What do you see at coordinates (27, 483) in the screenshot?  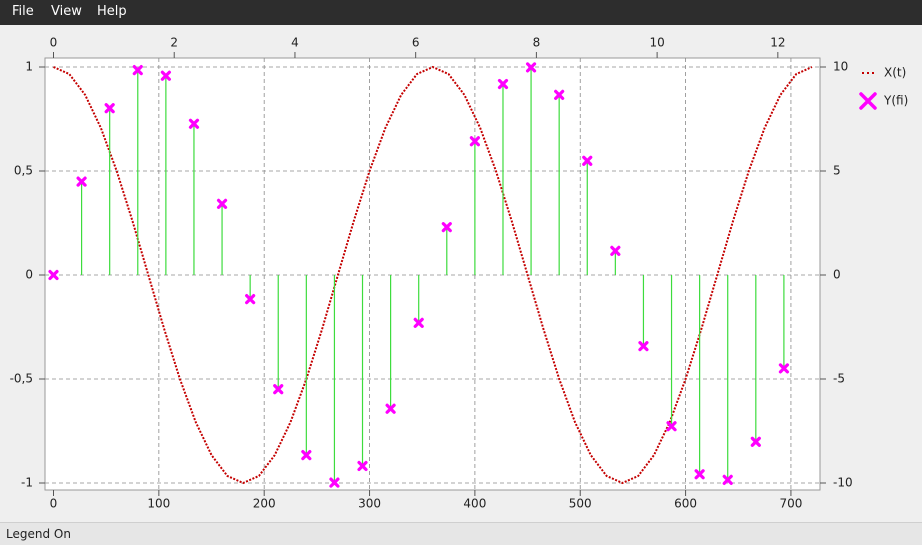 I see `y-tick-label: -1` at bounding box center [27, 483].